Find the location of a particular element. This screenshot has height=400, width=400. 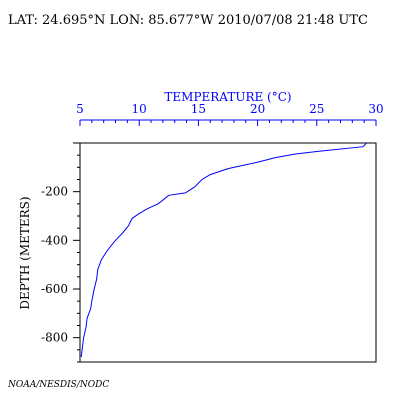

temperature-tick-label: 10 is located at coordinates (139, 109).